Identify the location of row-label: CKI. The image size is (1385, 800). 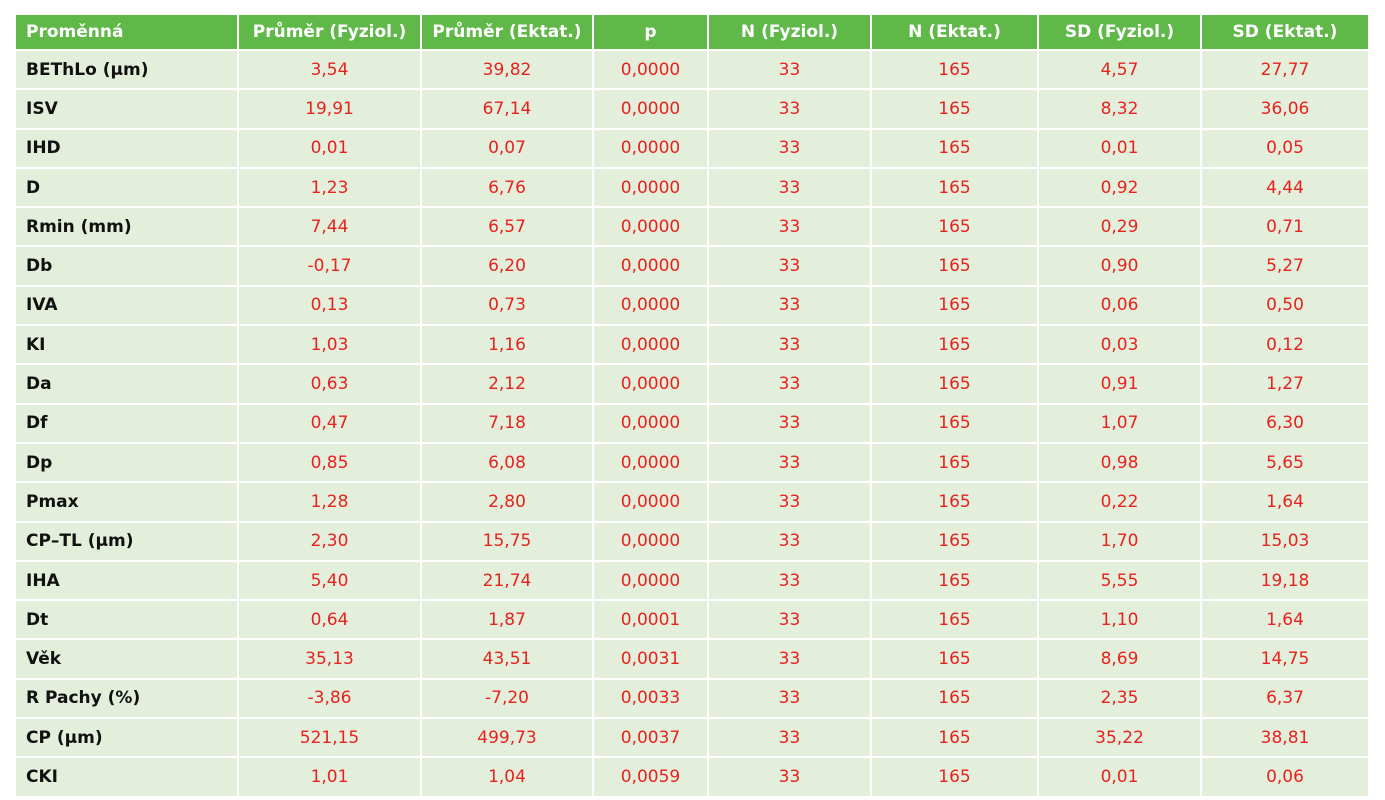
(126, 777).